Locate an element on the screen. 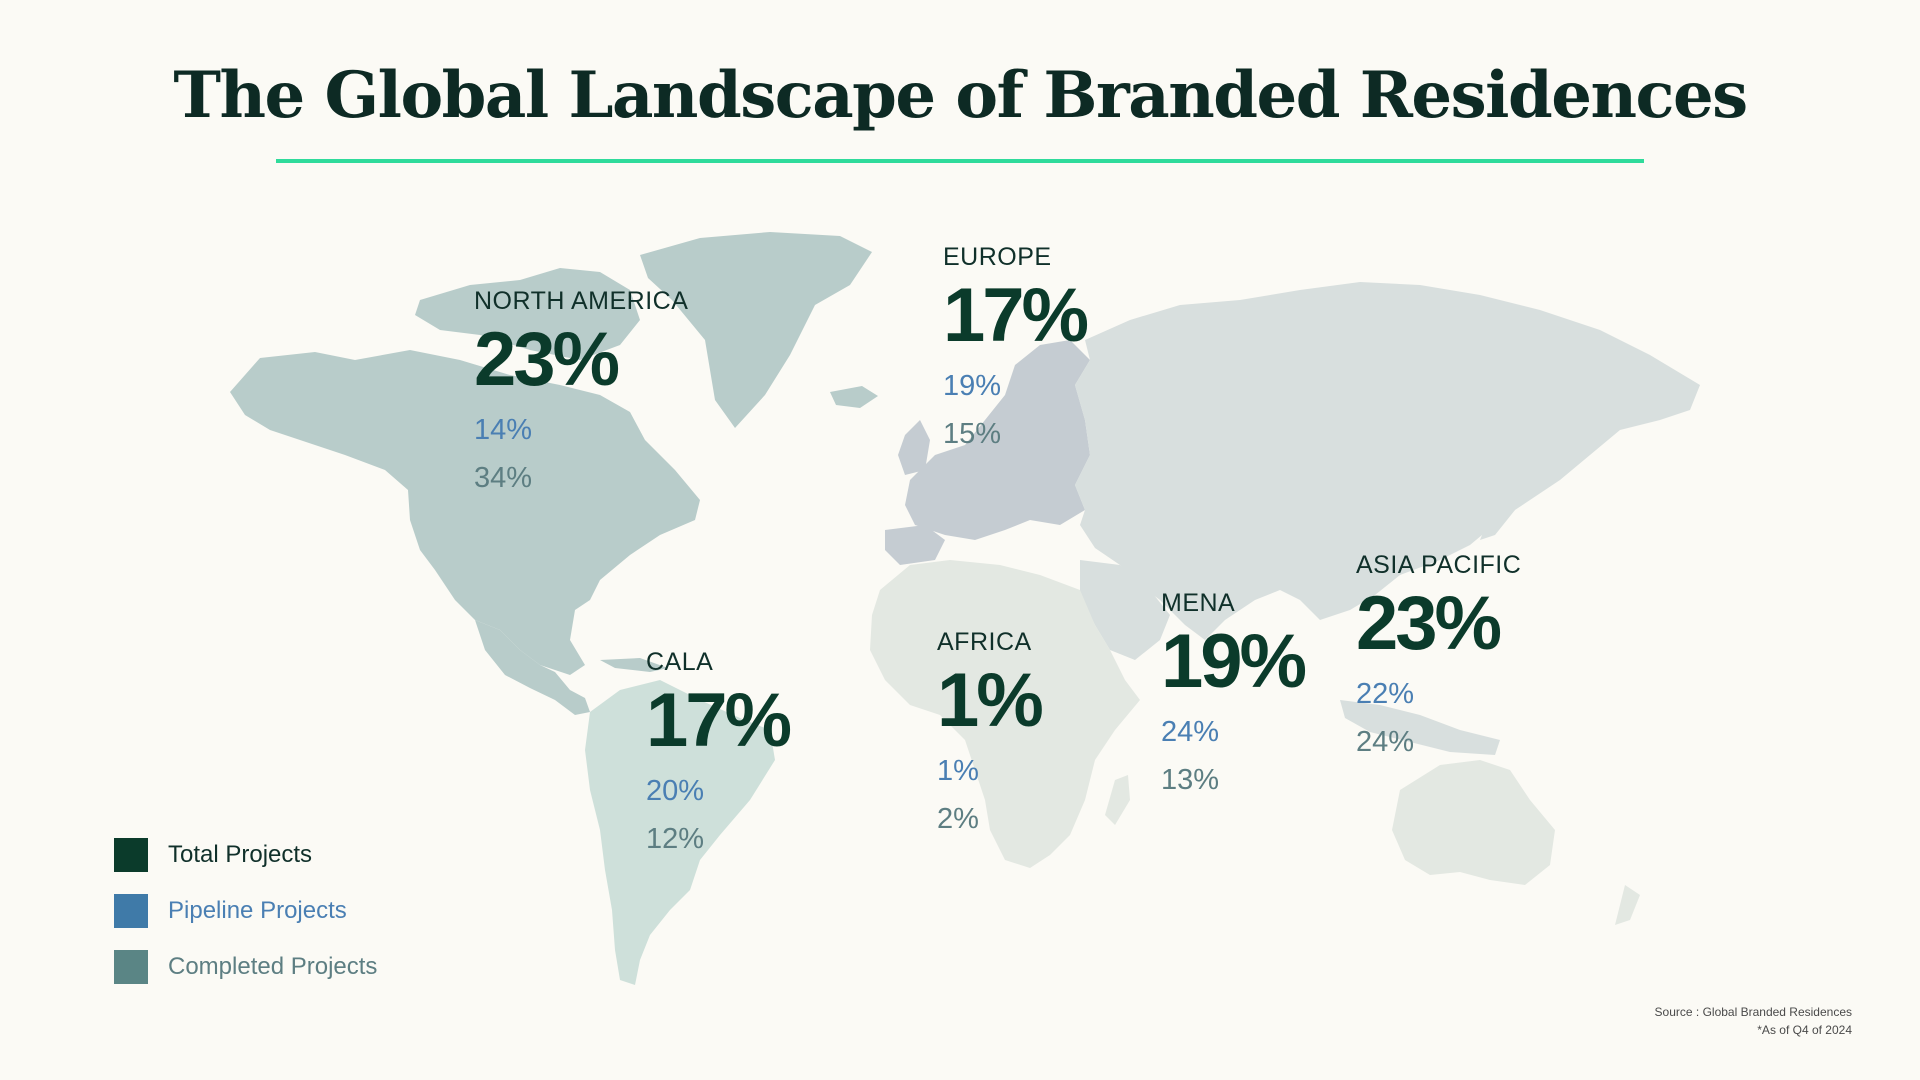 This screenshot has height=1080, width=1920. south-america-landmass is located at coordinates (680, 832).